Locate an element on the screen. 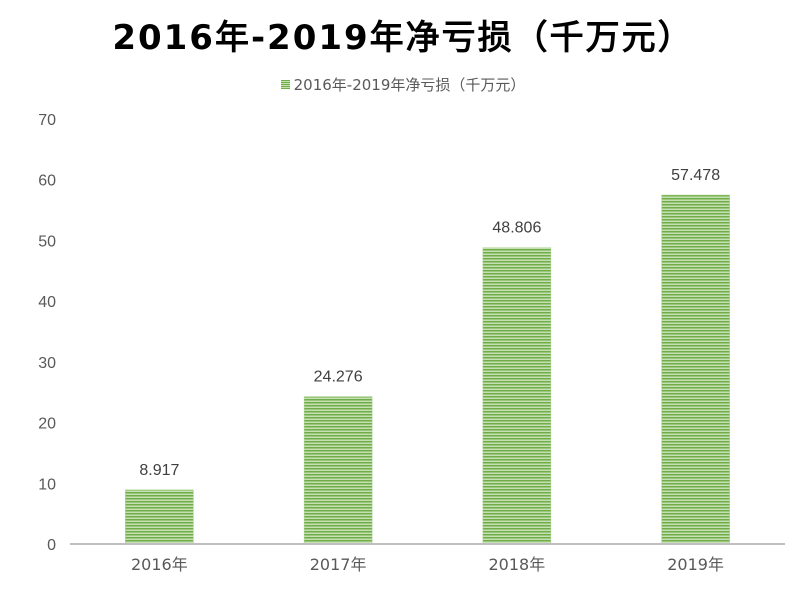 Image resolution: width=806 pixels, height=592 pixels. y-tick-label: 20 is located at coordinates (47, 424).